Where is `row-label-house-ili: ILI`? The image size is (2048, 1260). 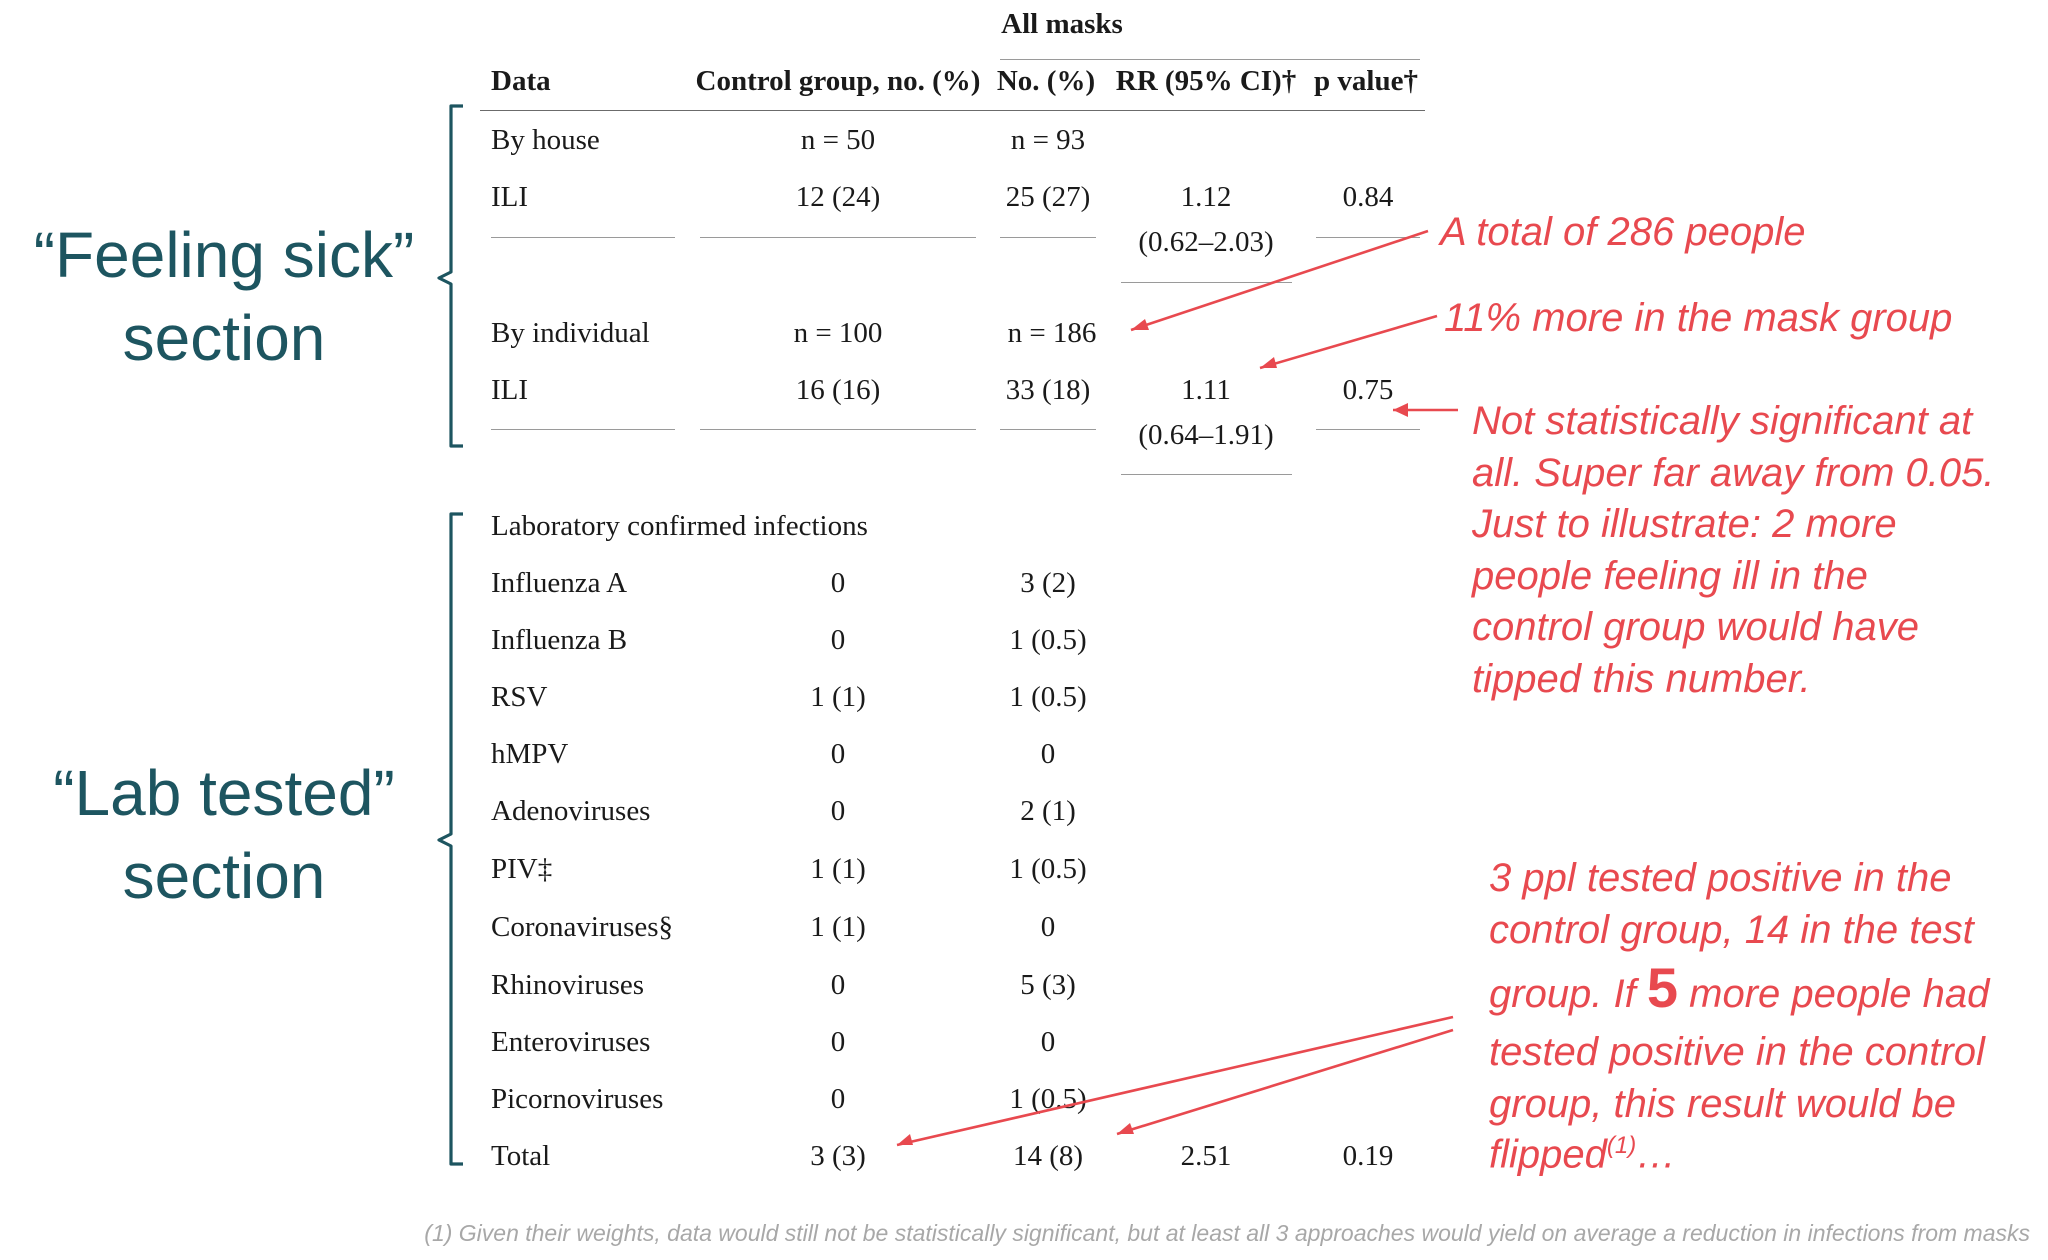
row-label-house-ili: ILI is located at coordinates (510, 197).